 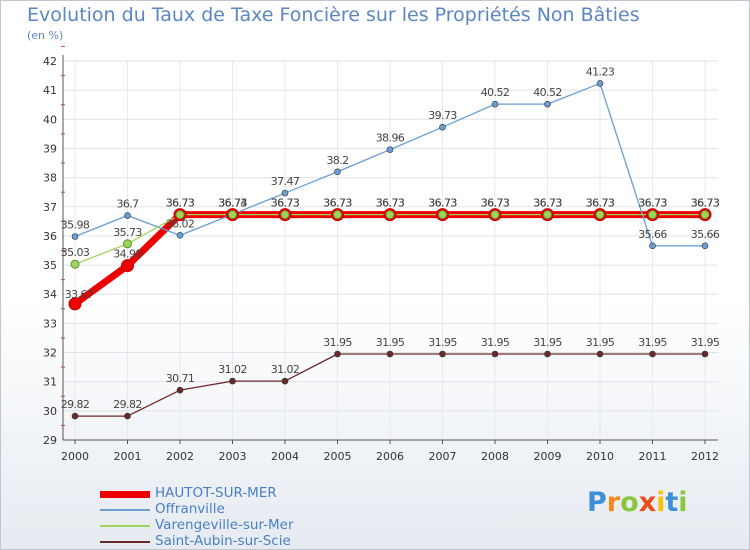 I want to click on data-label: 33.67, so click(x=79, y=294).